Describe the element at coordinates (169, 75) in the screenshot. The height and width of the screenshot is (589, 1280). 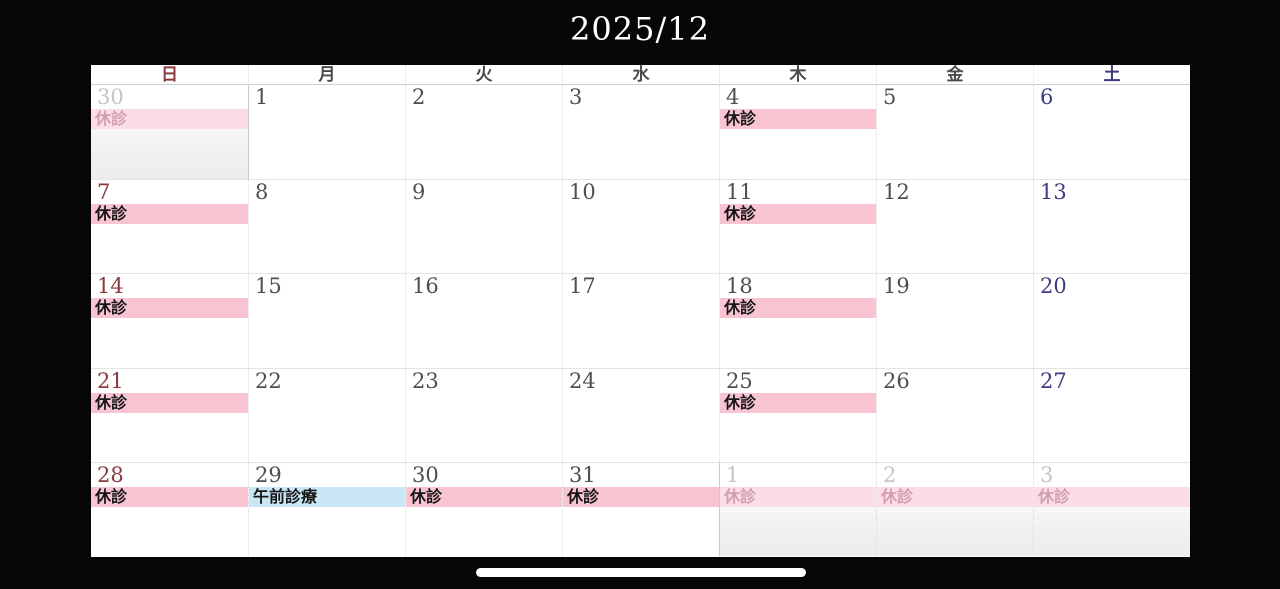
I see `weekday-header-sunday: 日` at that location.